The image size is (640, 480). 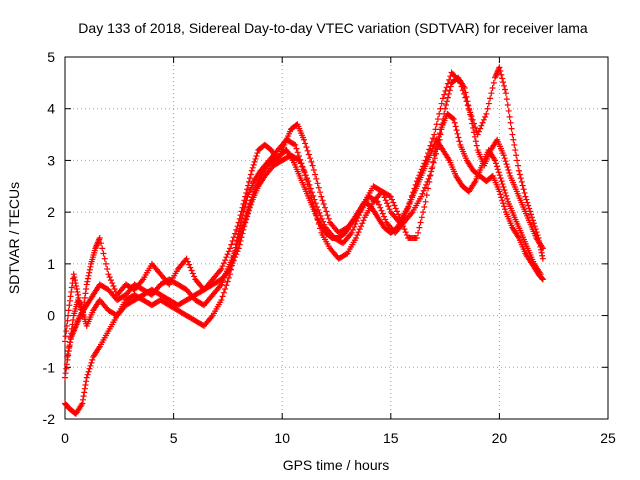 What do you see at coordinates (14, 238) in the screenshot?
I see `y-axis-label: SDTVAR / TECUs` at bounding box center [14, 238].